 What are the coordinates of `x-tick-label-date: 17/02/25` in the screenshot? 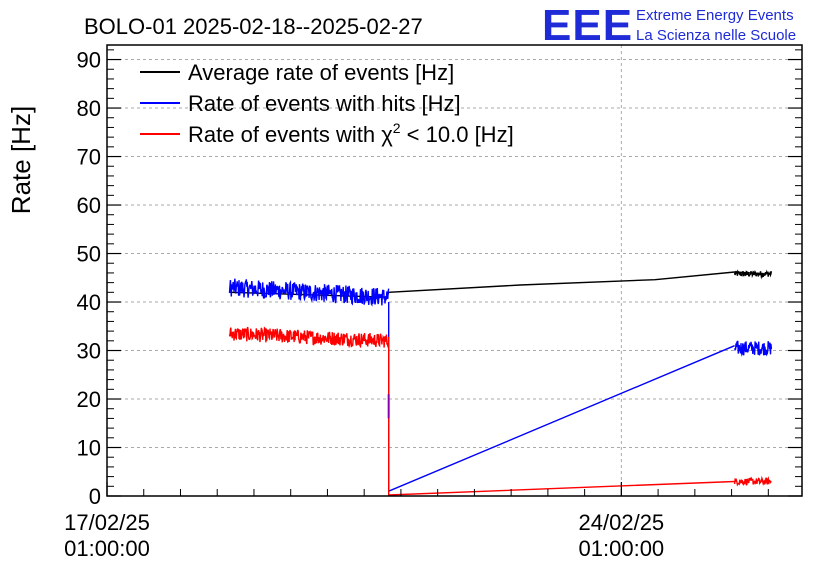 It's located at (107, 522).